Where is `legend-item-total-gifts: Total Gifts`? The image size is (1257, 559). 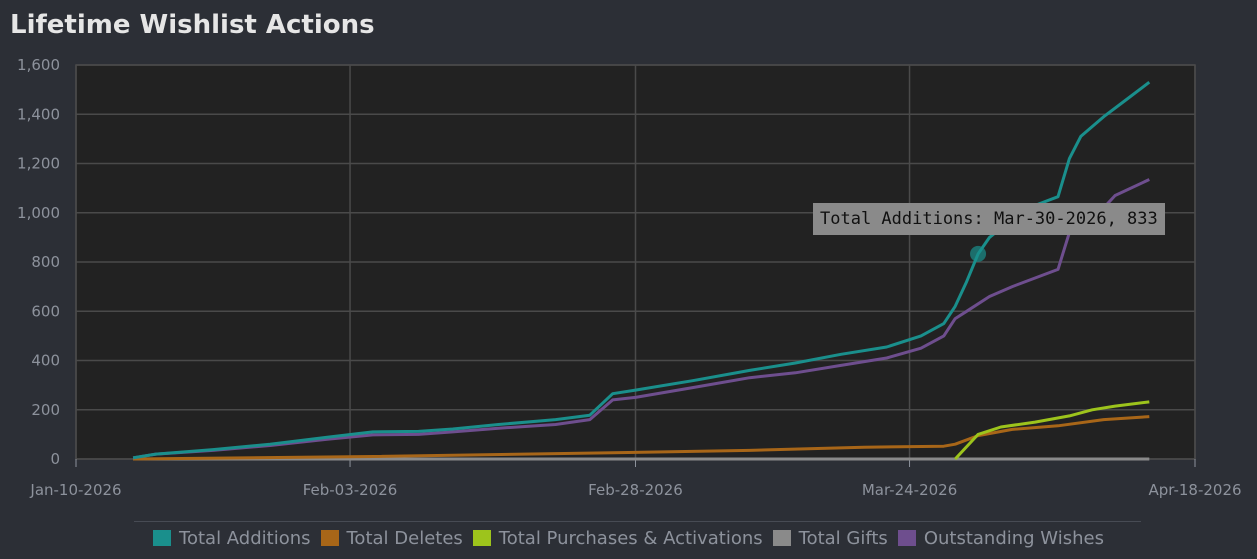 legend-item-total-gifts: Total Gifts is located at coordinates (830, 538).